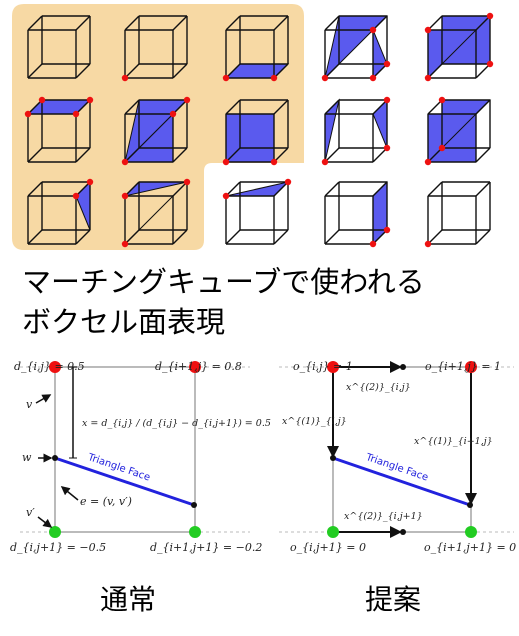 The width and height of the screenshot is (519, 636). I want to click on caption-line-2: ボクセル面表現, so click(124, 322).